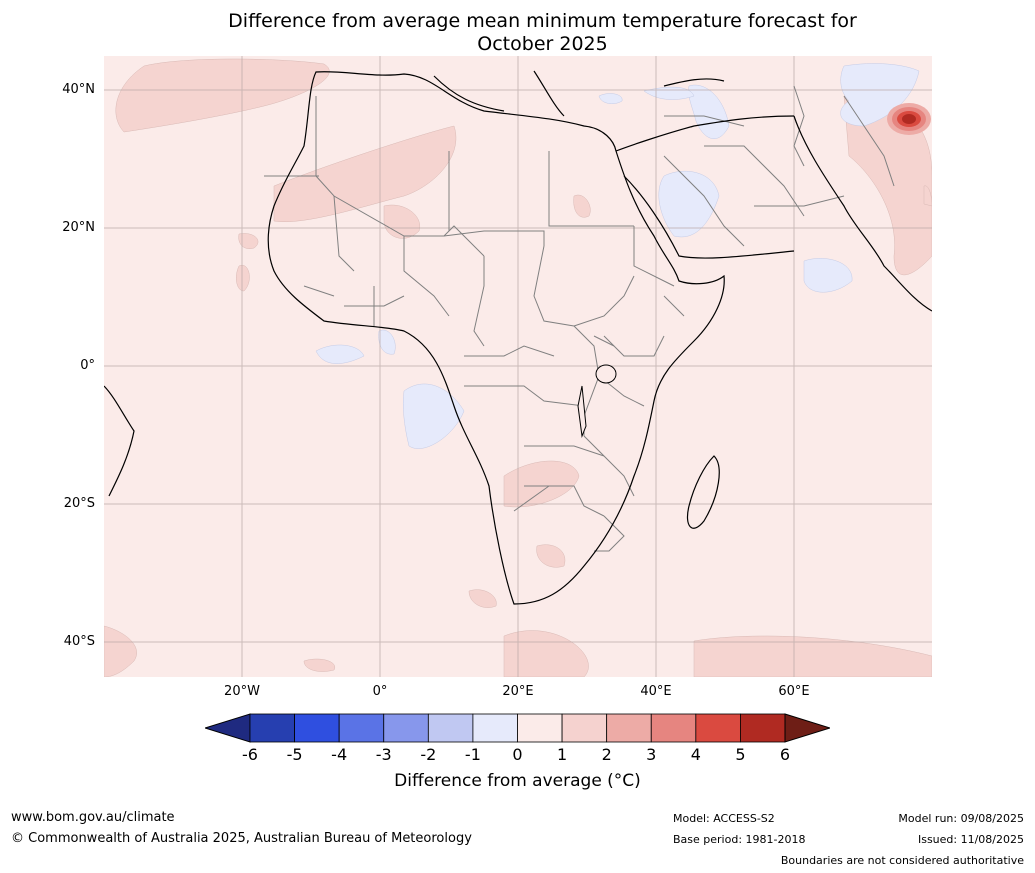 The image size is (1035, 873). I want to click on colorbar-tick-label: 6, so click(785, 754).